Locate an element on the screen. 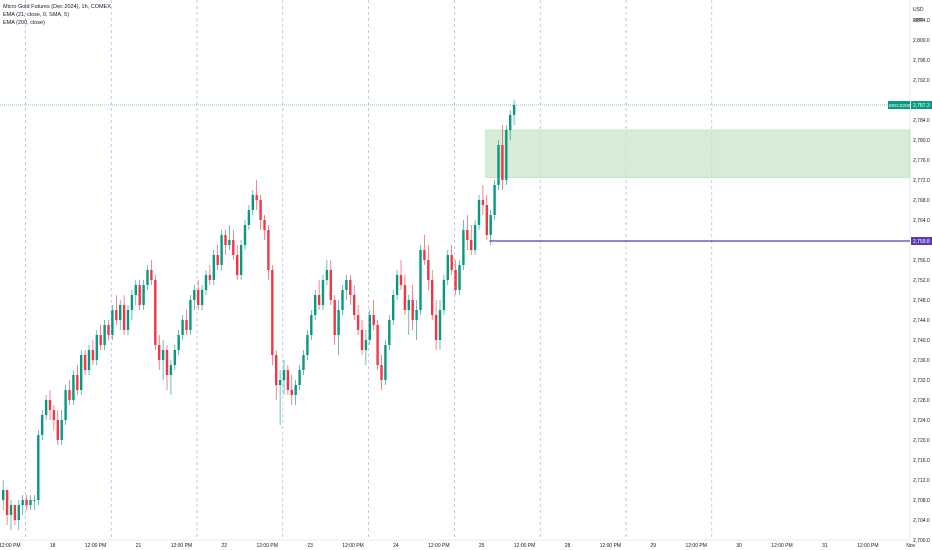  legend-title: Micro Gold Futures (Dec 2024), 1h, COMEX is located at coordinates (57, 7).